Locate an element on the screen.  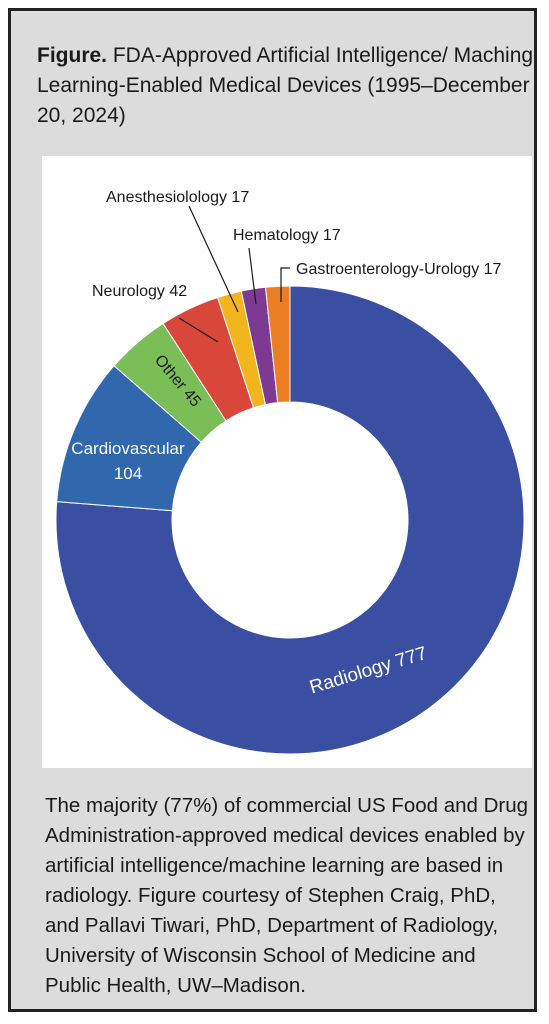
leader-line-anesthesiolology is located at coordinates (213, 259).